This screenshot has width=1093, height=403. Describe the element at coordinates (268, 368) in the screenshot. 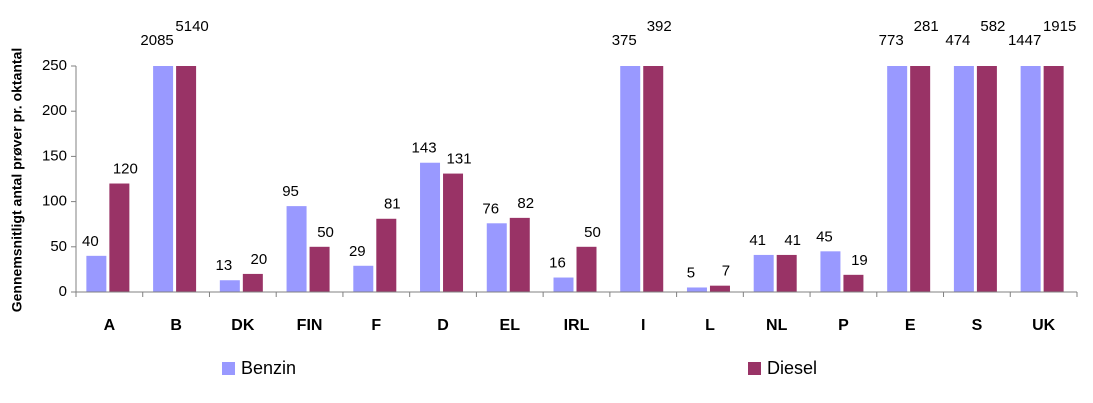

I see `legend-label: Benzin` at that location.